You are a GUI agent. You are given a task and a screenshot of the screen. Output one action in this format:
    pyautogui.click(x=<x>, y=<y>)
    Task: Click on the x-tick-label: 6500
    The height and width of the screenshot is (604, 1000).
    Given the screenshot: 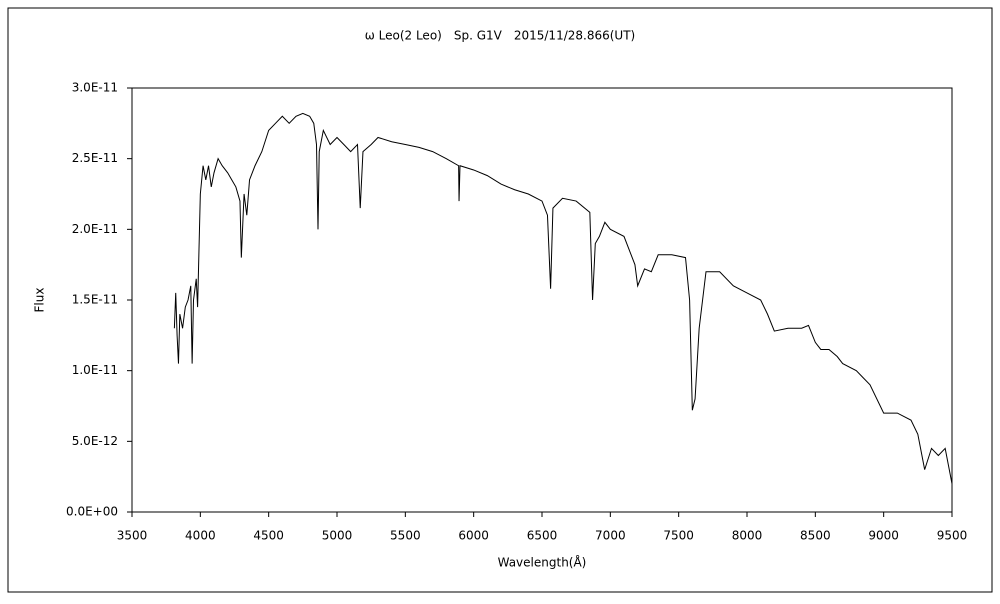 What is the action you would take?
    pyautogui.click(x=542, y=536)
    